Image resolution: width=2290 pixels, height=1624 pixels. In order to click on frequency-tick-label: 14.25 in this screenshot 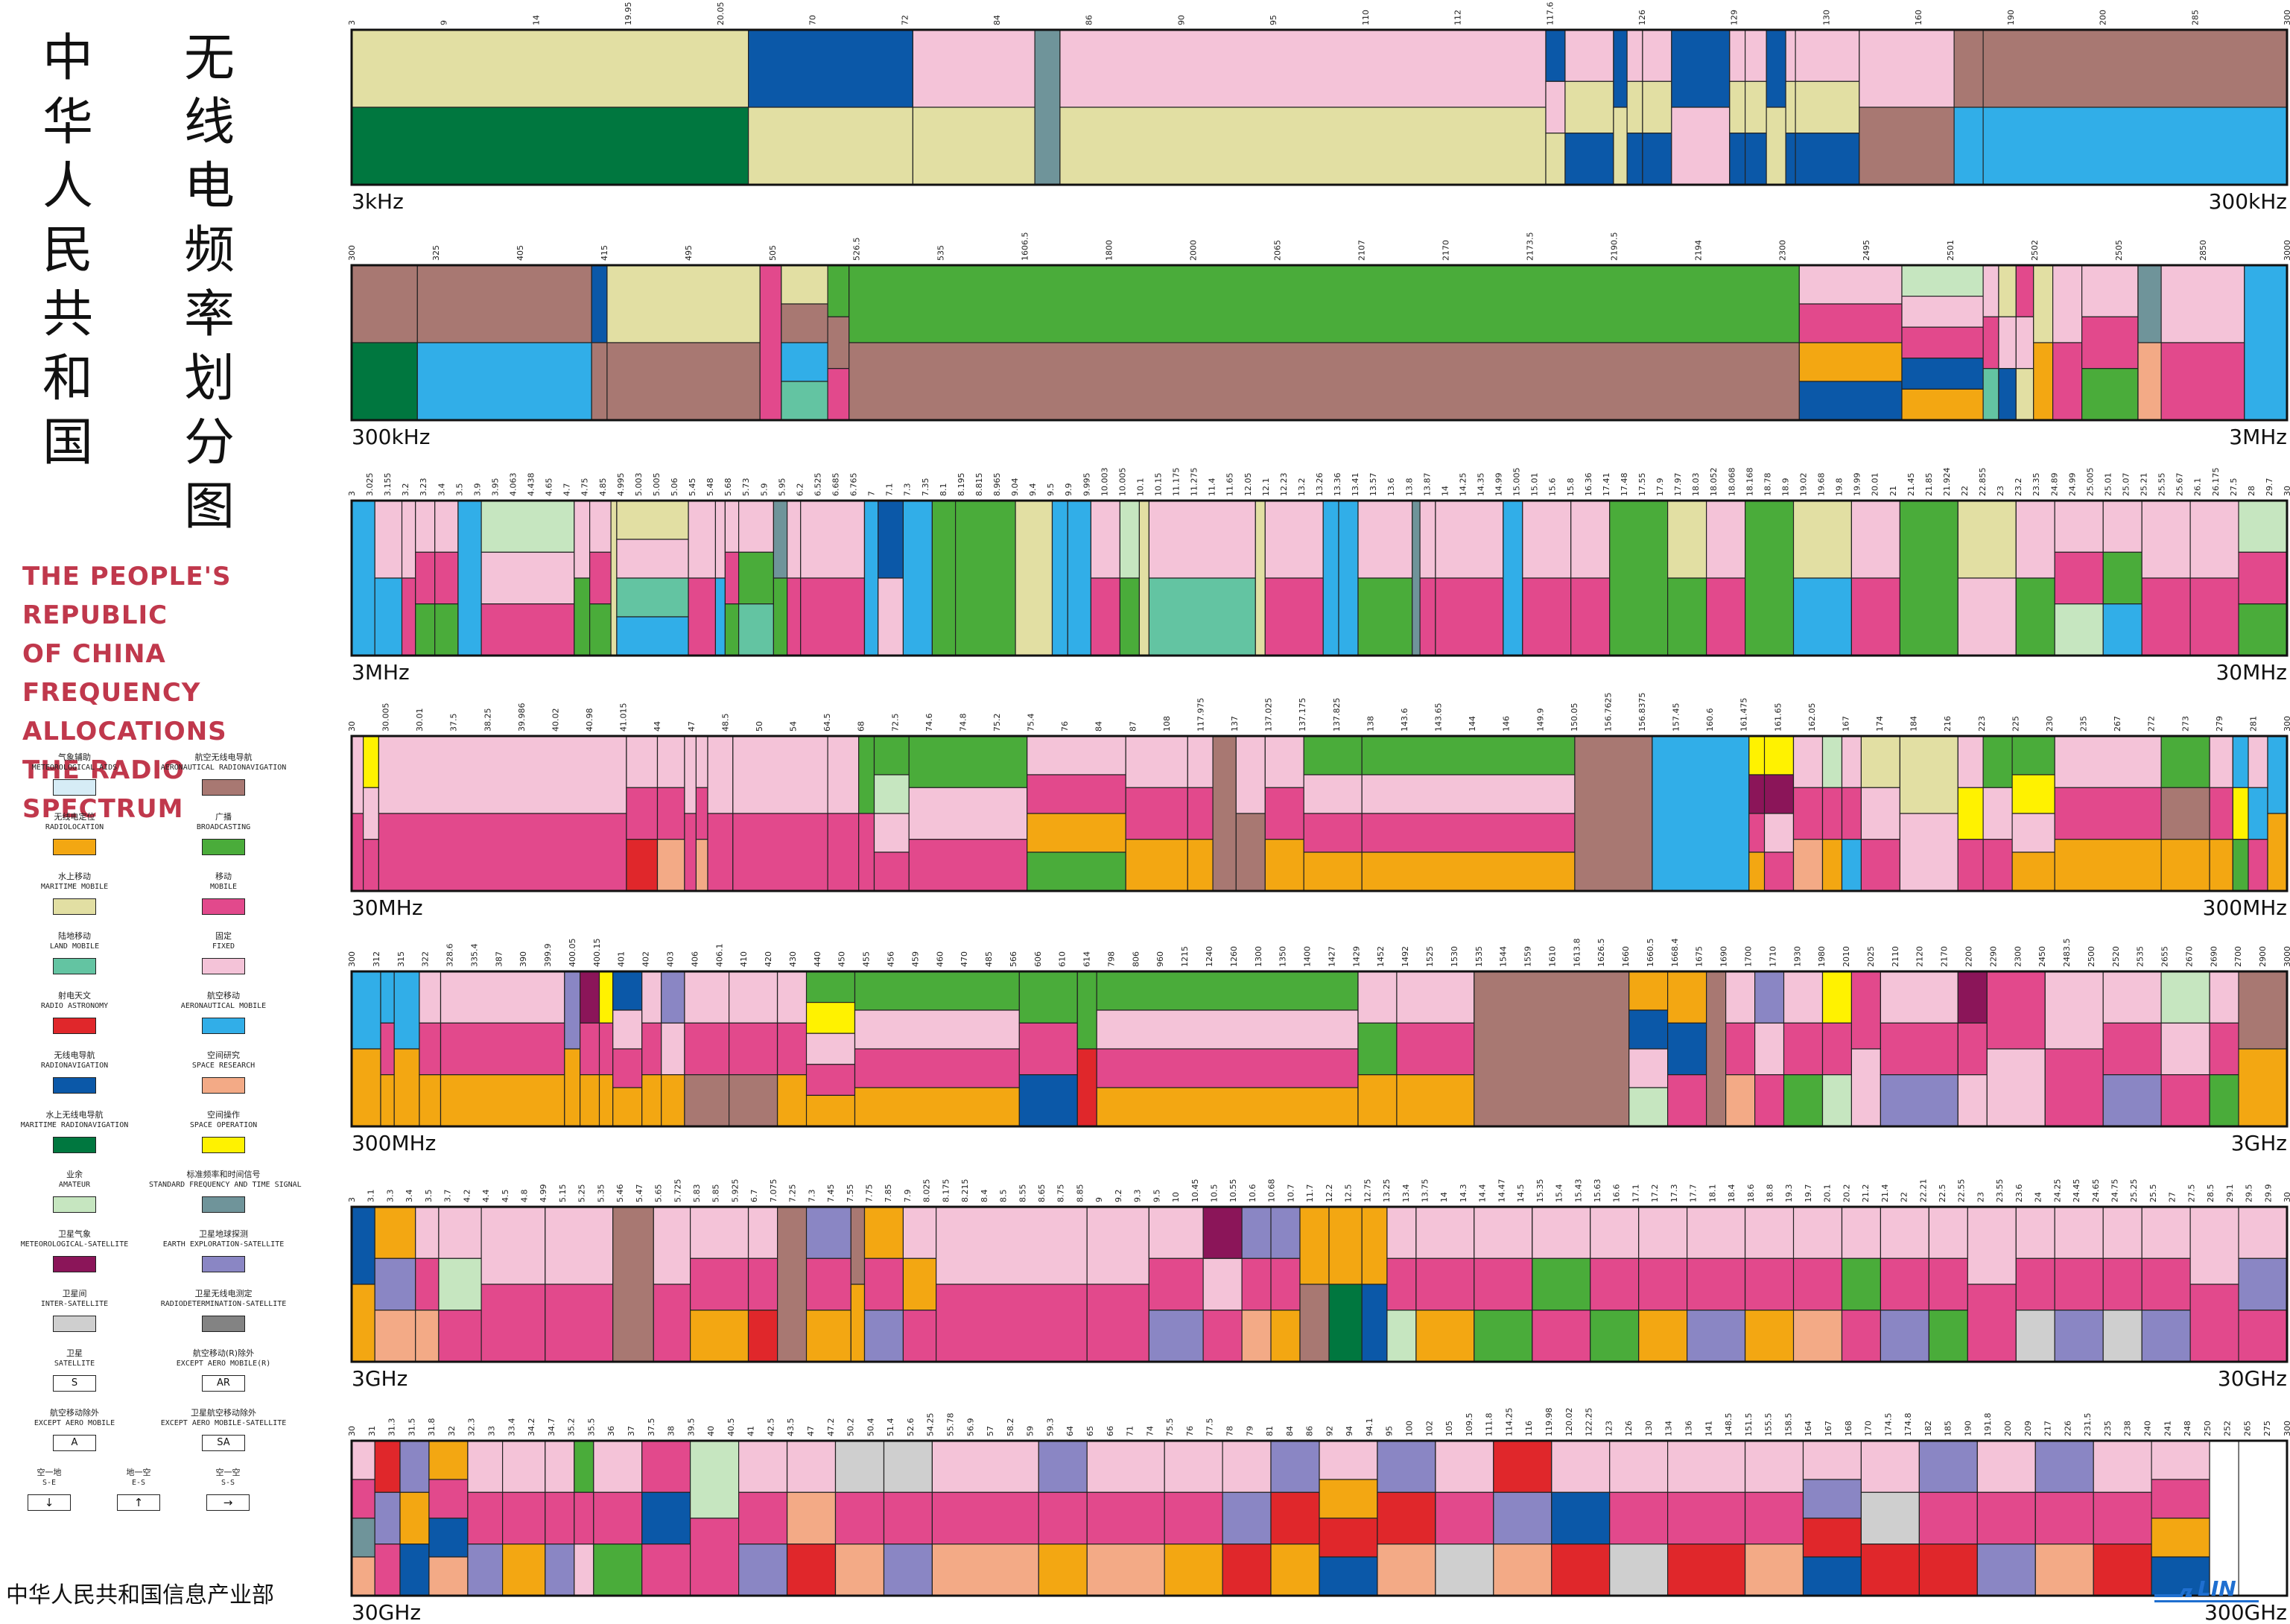, I will do `click(1463, 485)`.